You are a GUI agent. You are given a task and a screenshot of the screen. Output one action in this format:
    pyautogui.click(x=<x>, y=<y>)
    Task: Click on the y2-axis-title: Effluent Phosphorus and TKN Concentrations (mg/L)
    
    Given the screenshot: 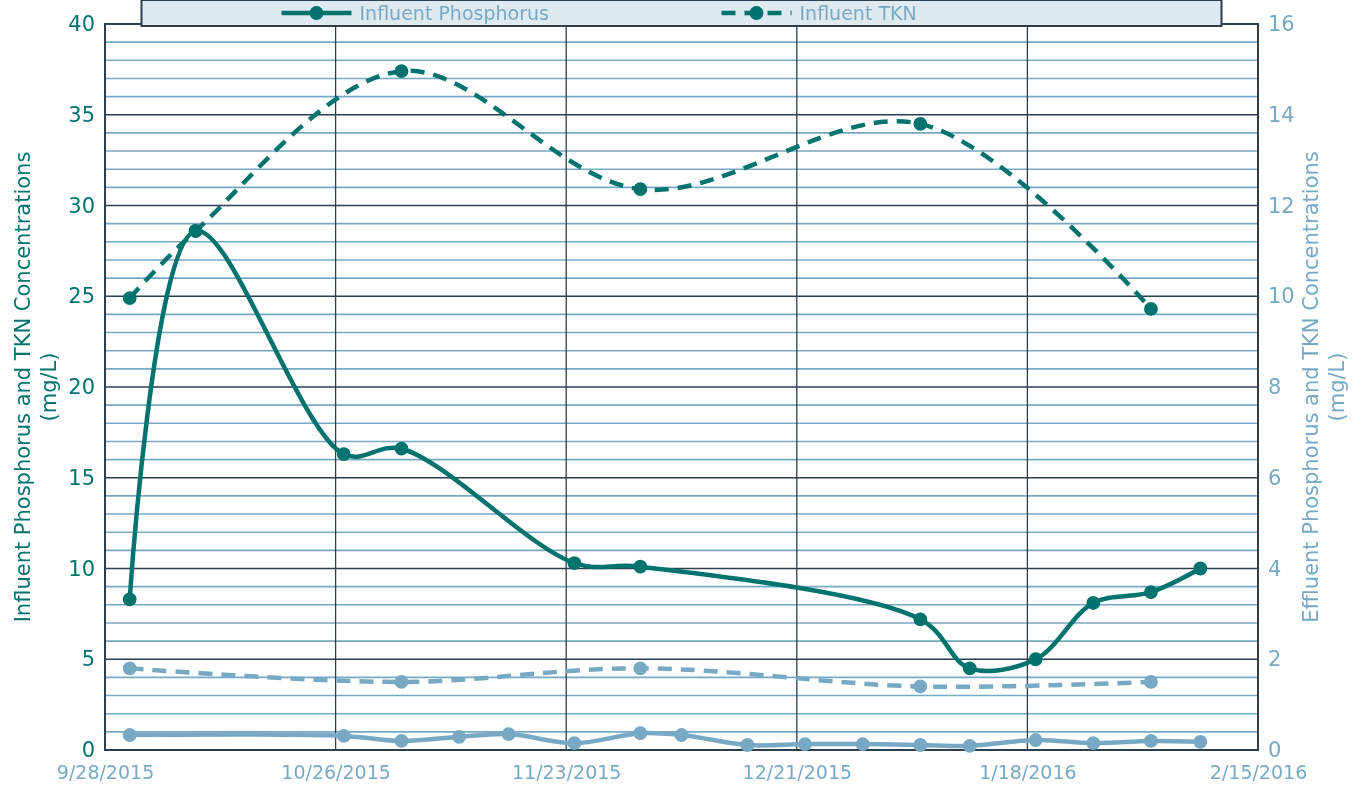 What is the action you would take?
    pyautogui.click(x=1324, y=387)
    